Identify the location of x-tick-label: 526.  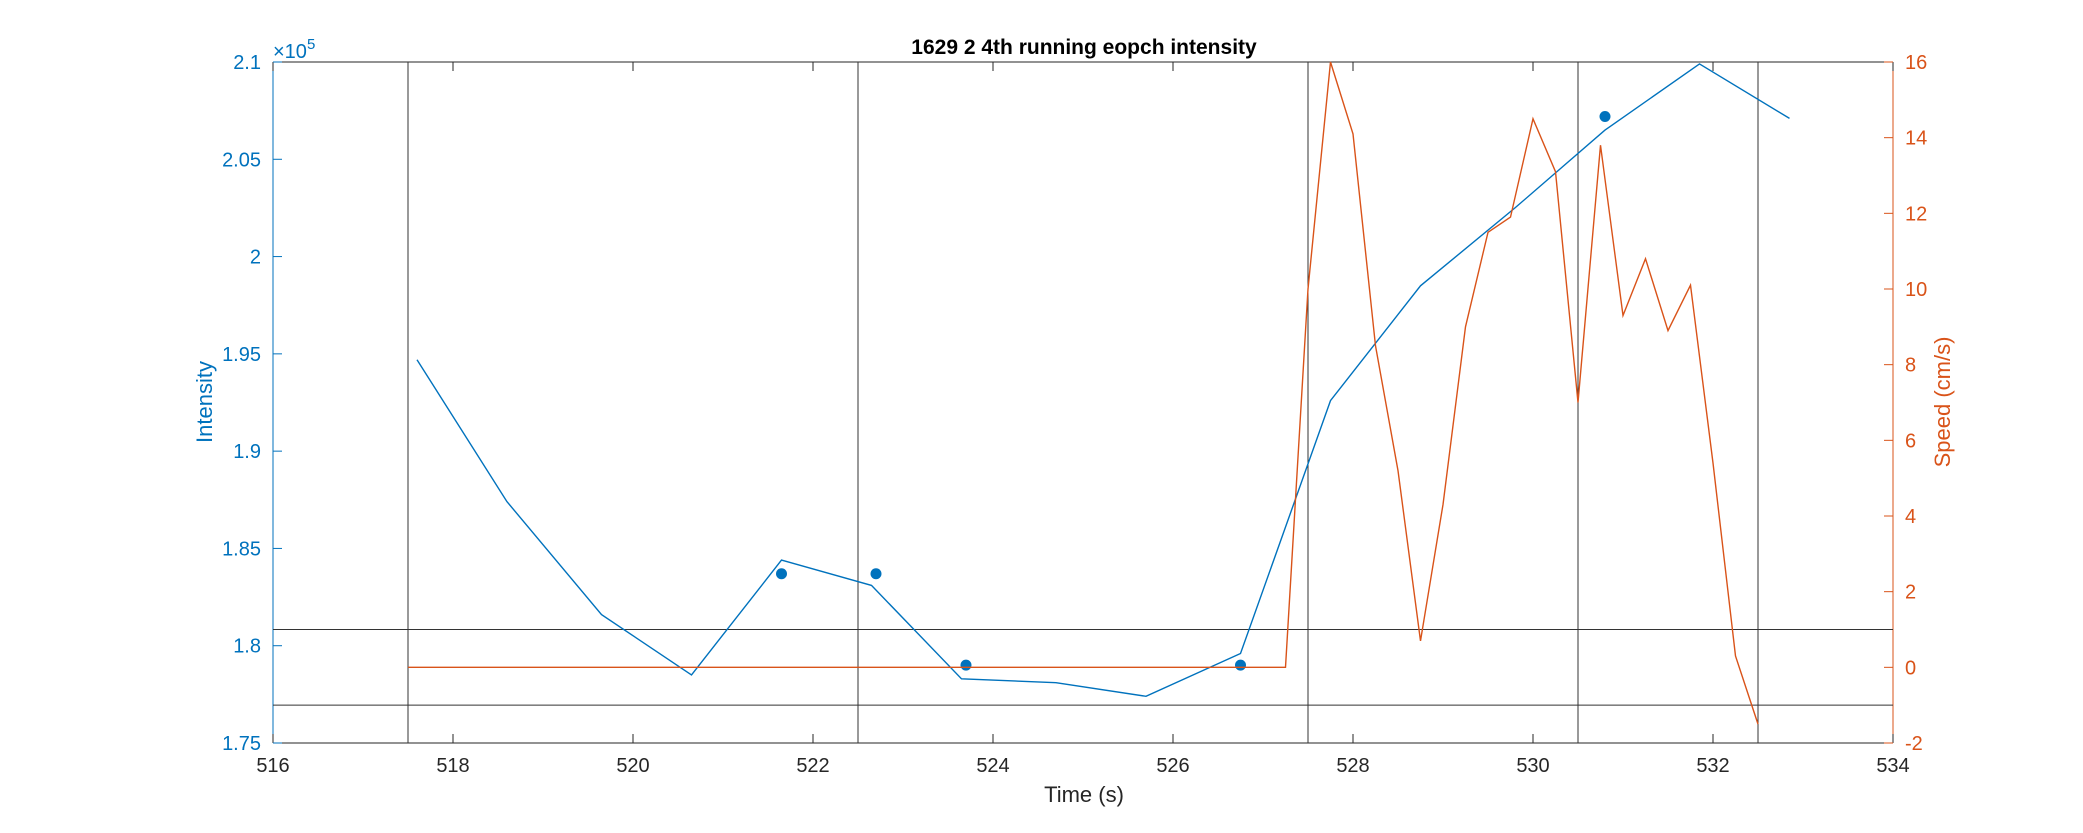
(1172, 766).